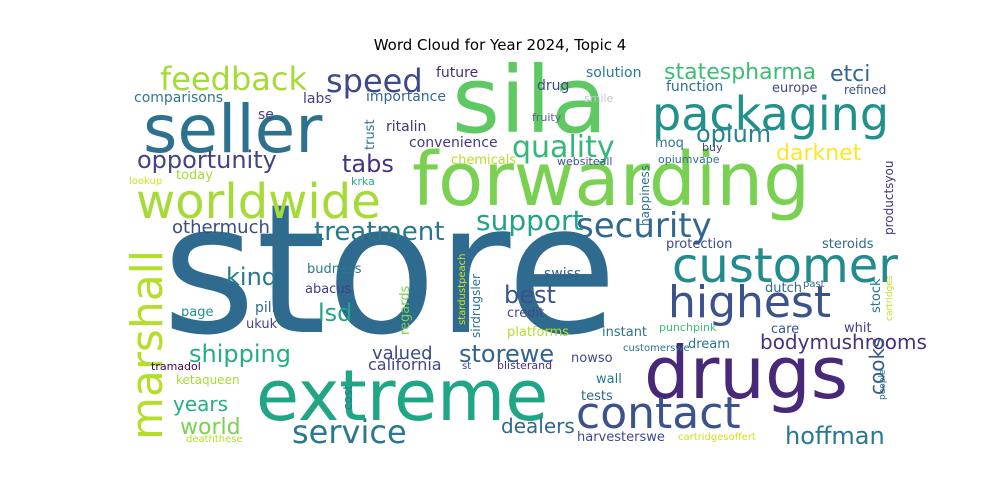 The image size is (1000, 500). What do you see at coordinates (200, 404) in the screenshot?
I see `word-years: years` at bounding box center [200, 404].